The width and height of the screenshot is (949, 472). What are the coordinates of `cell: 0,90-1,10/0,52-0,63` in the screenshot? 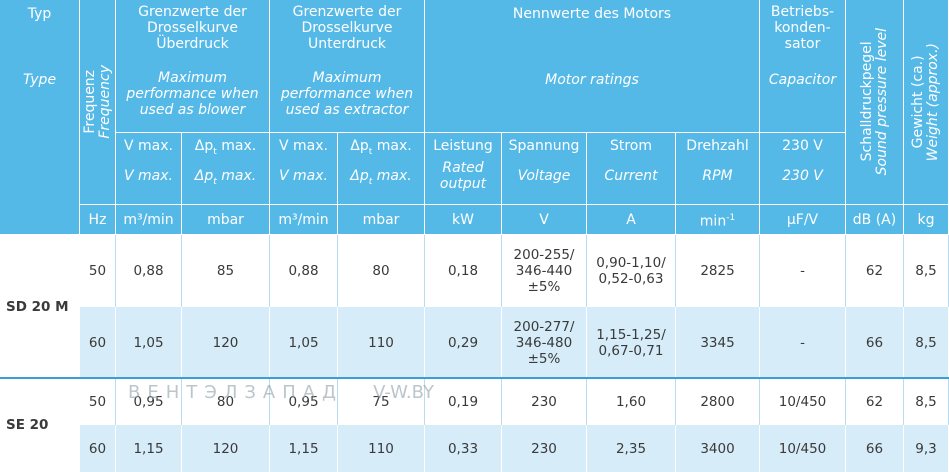 It's located at (631, 271).